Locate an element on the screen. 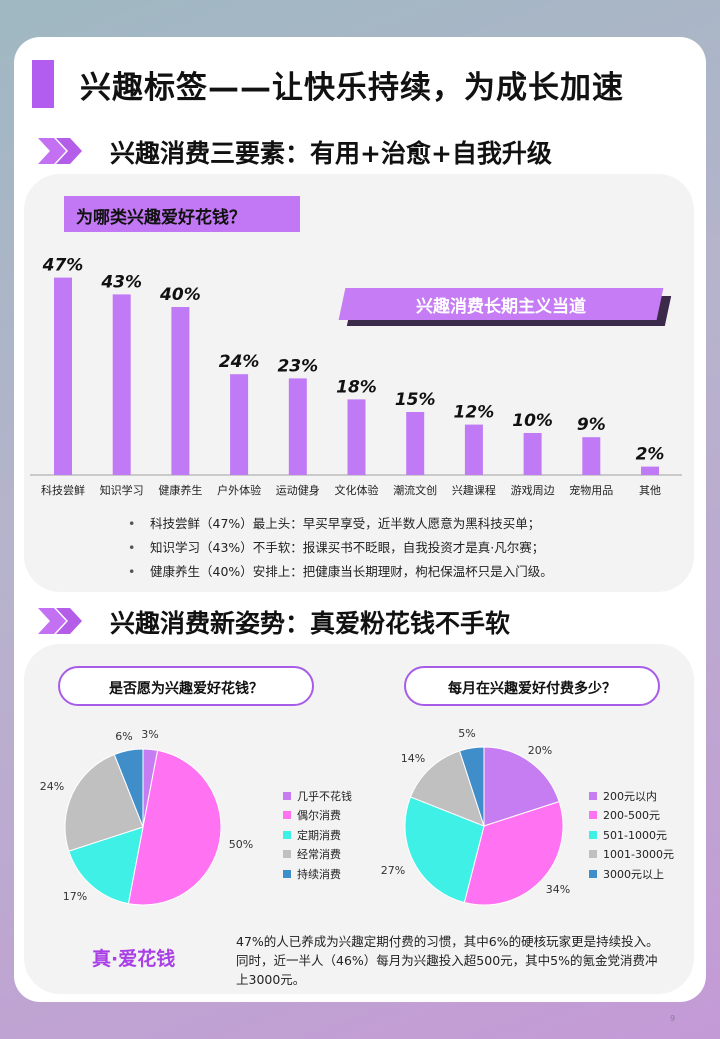  pie-value-label: 27% is located at coordinates (393, 870).